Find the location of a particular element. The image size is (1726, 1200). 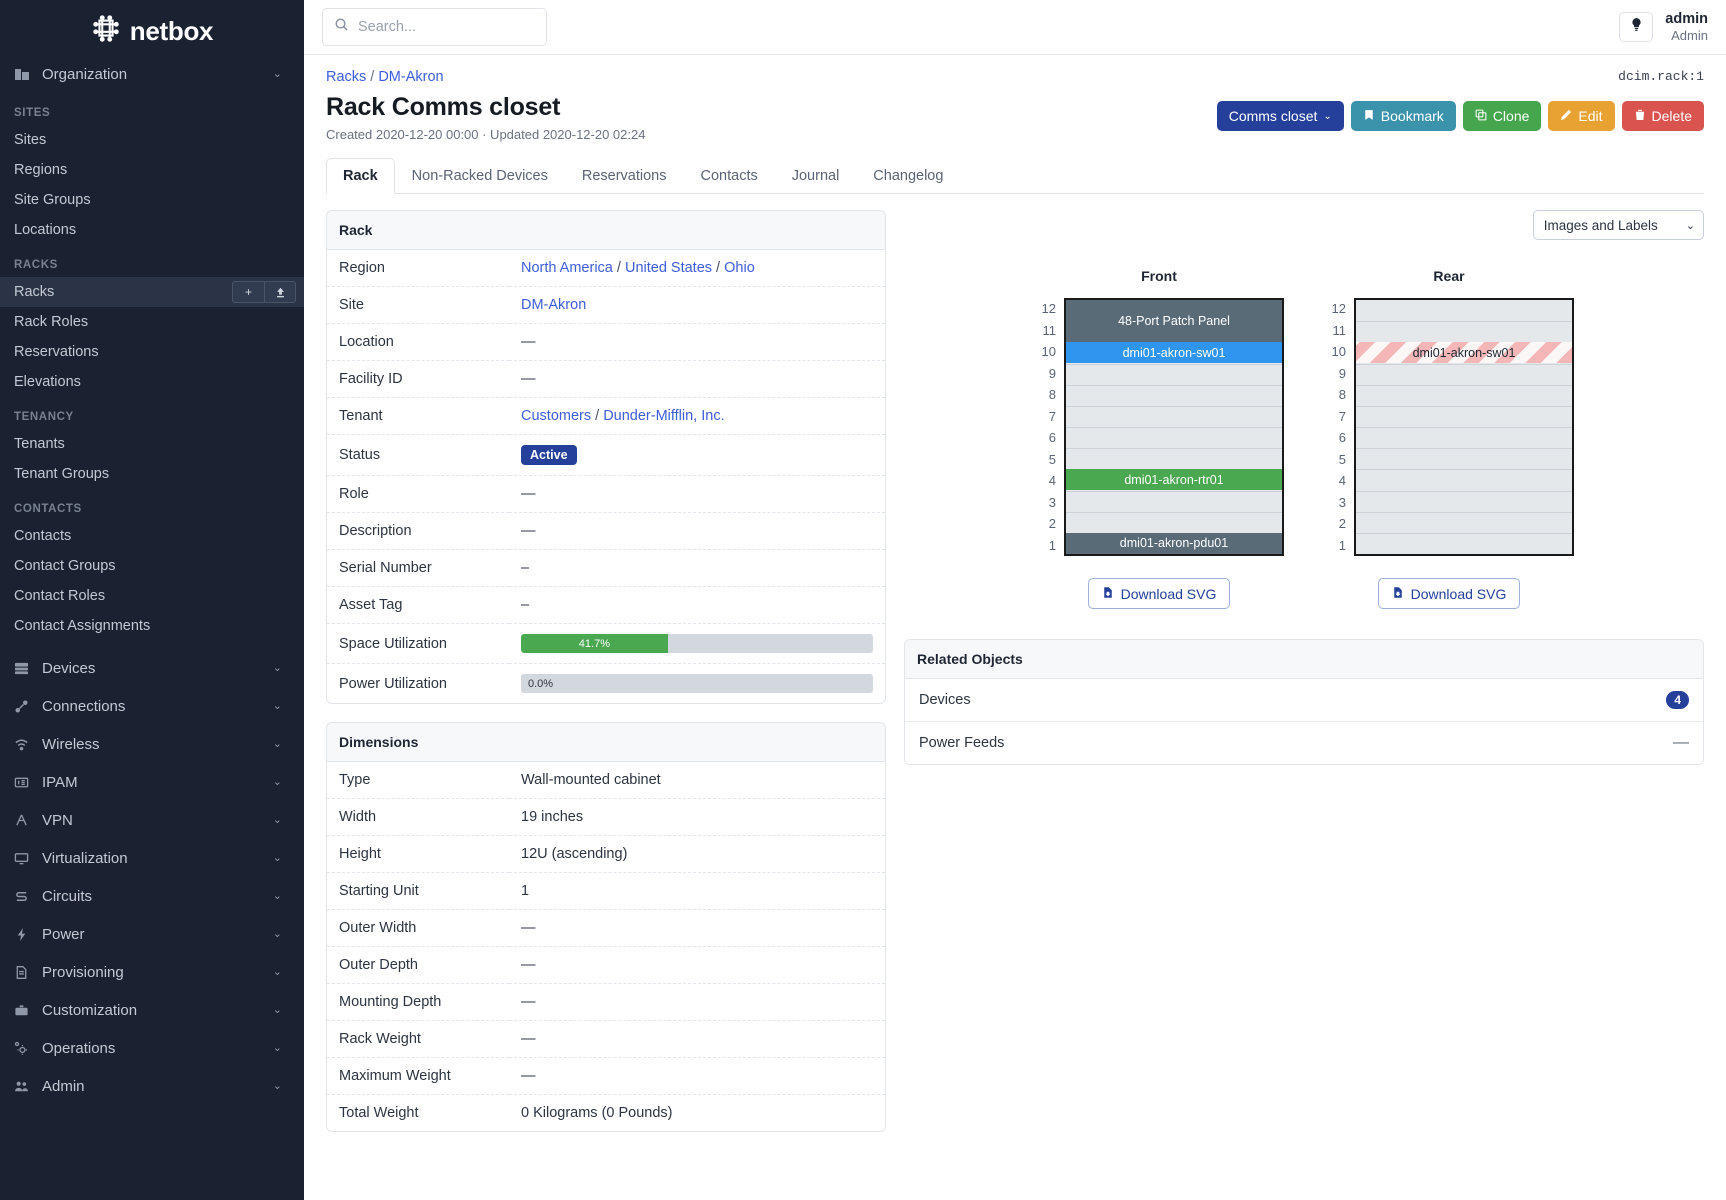

sidebar-group-label: Devices is located at coordinates (69, 668).